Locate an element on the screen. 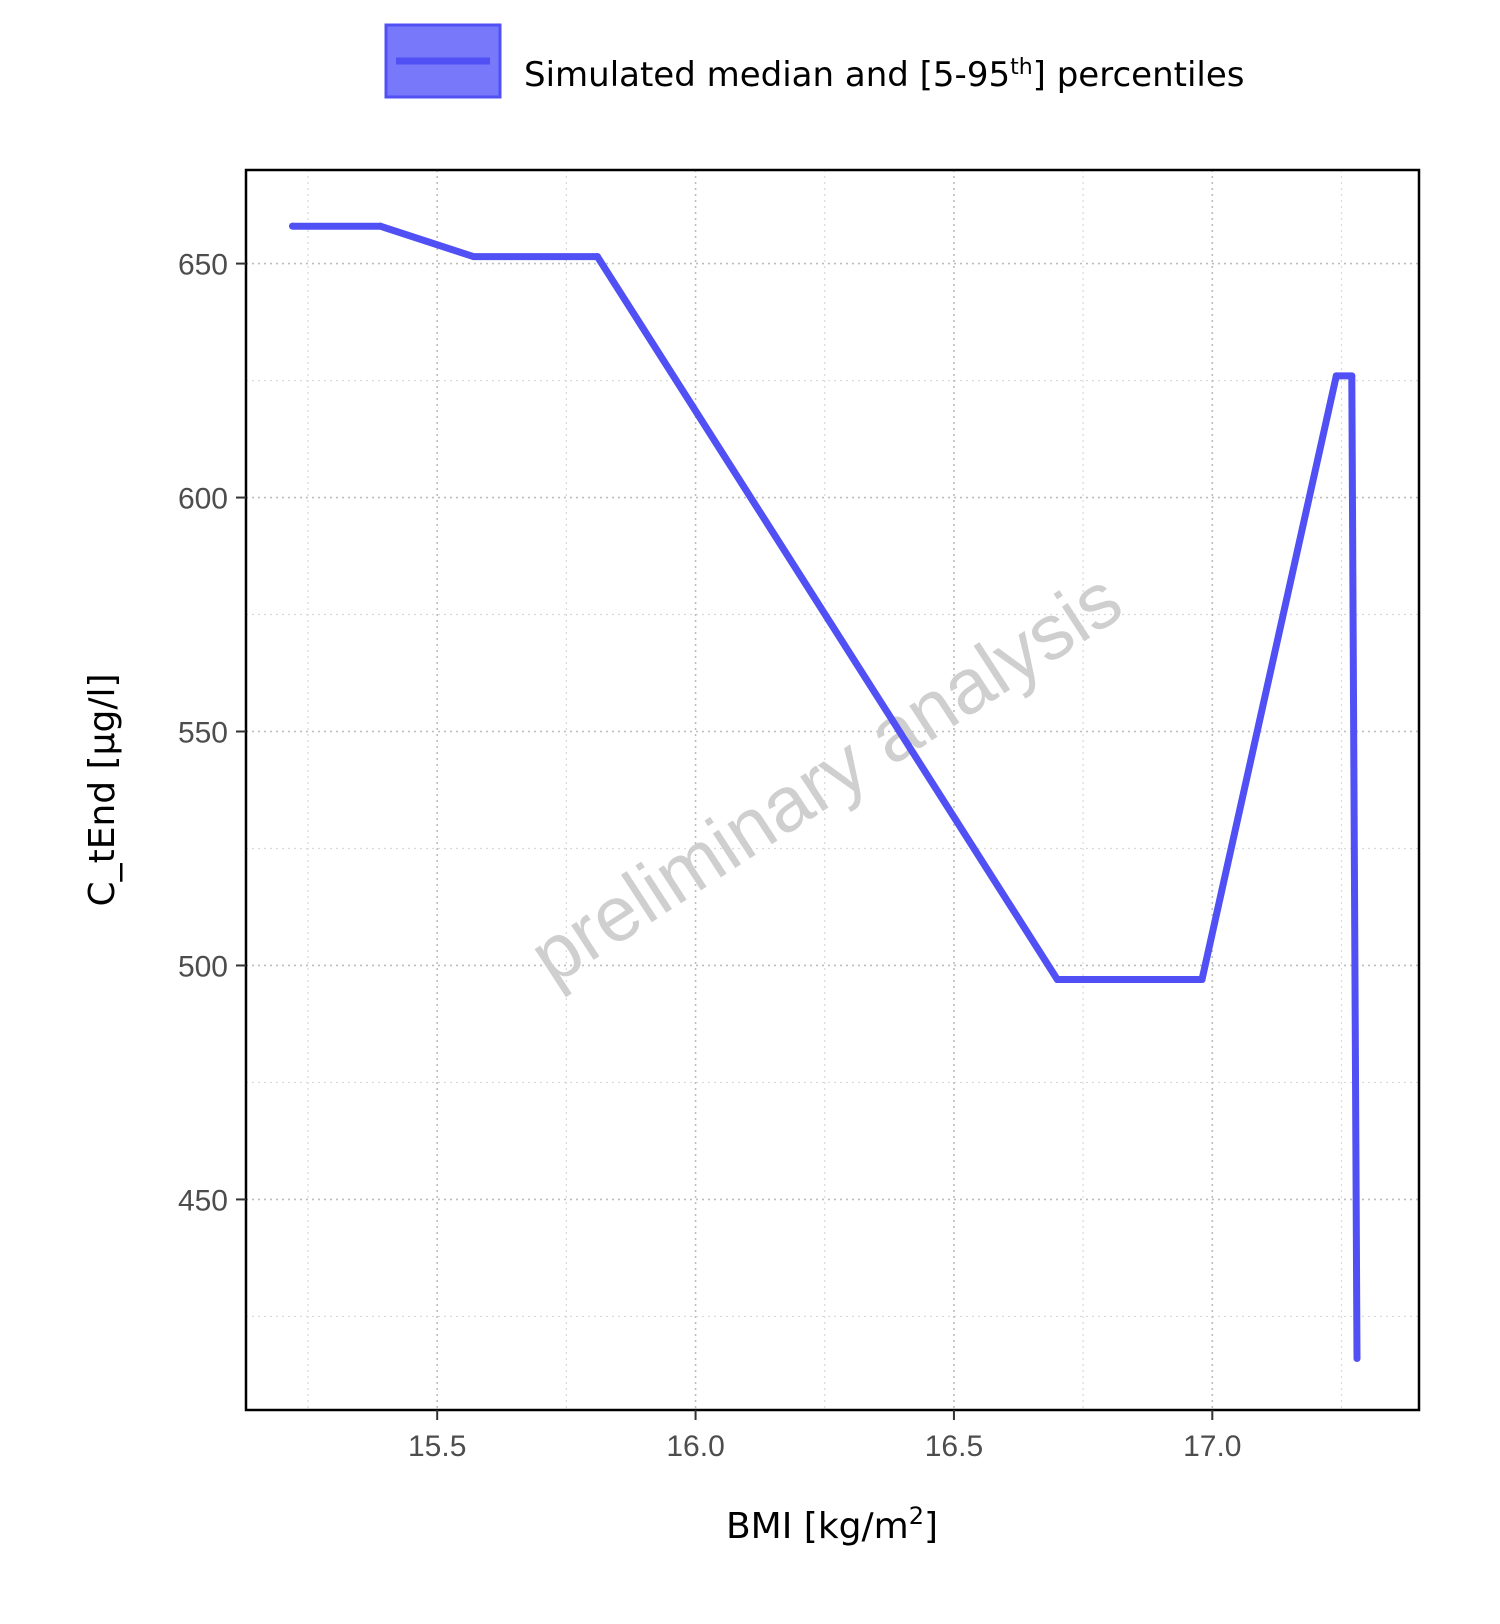 The height and width of the screenshot is (1624, 1500). x-tick-label: 16.5 is located at coordinates (954, 1446).